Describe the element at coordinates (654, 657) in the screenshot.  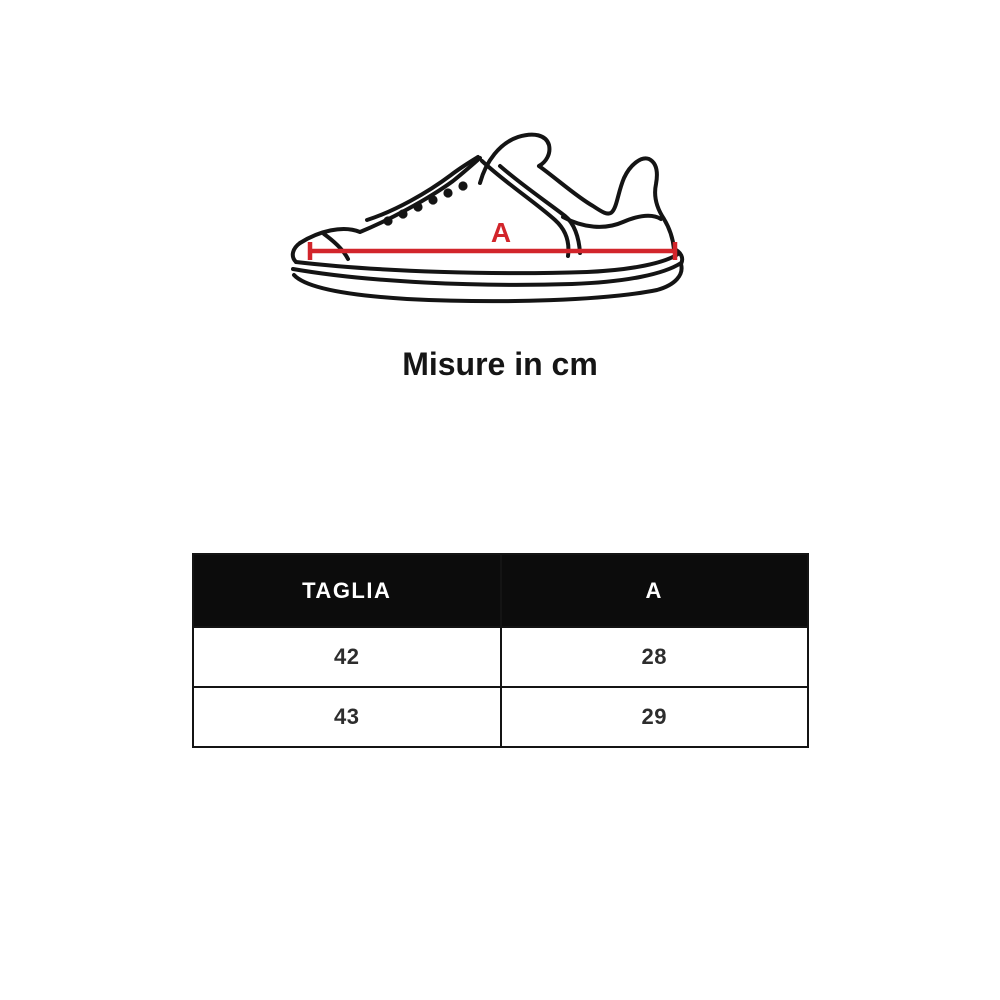
I see `cell-length-28: 28` at that location.